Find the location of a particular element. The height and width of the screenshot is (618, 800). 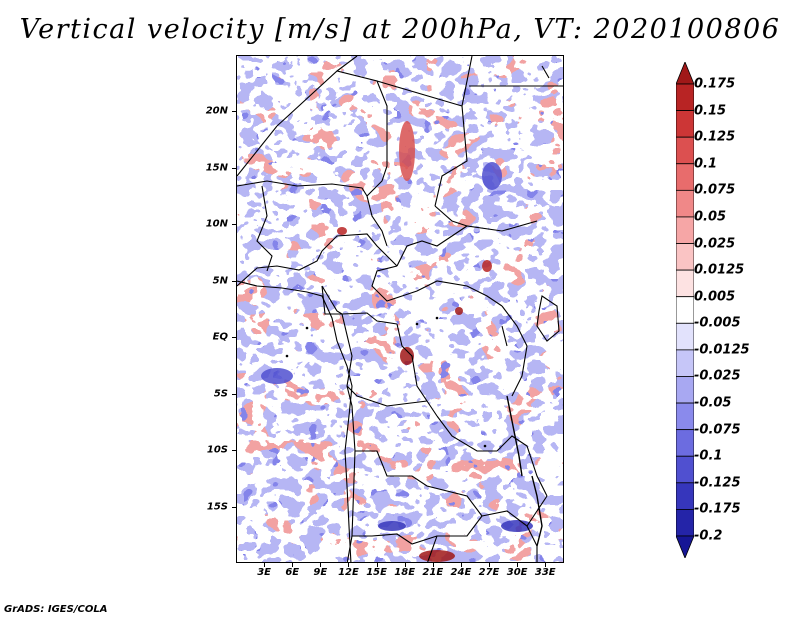

x-tick-label: 21E is located at coordinates (433, 572).